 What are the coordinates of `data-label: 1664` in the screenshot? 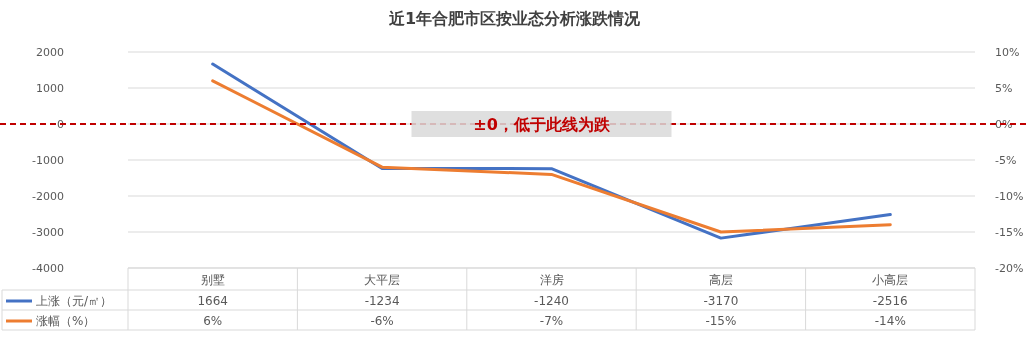 It's located at (212, 301).